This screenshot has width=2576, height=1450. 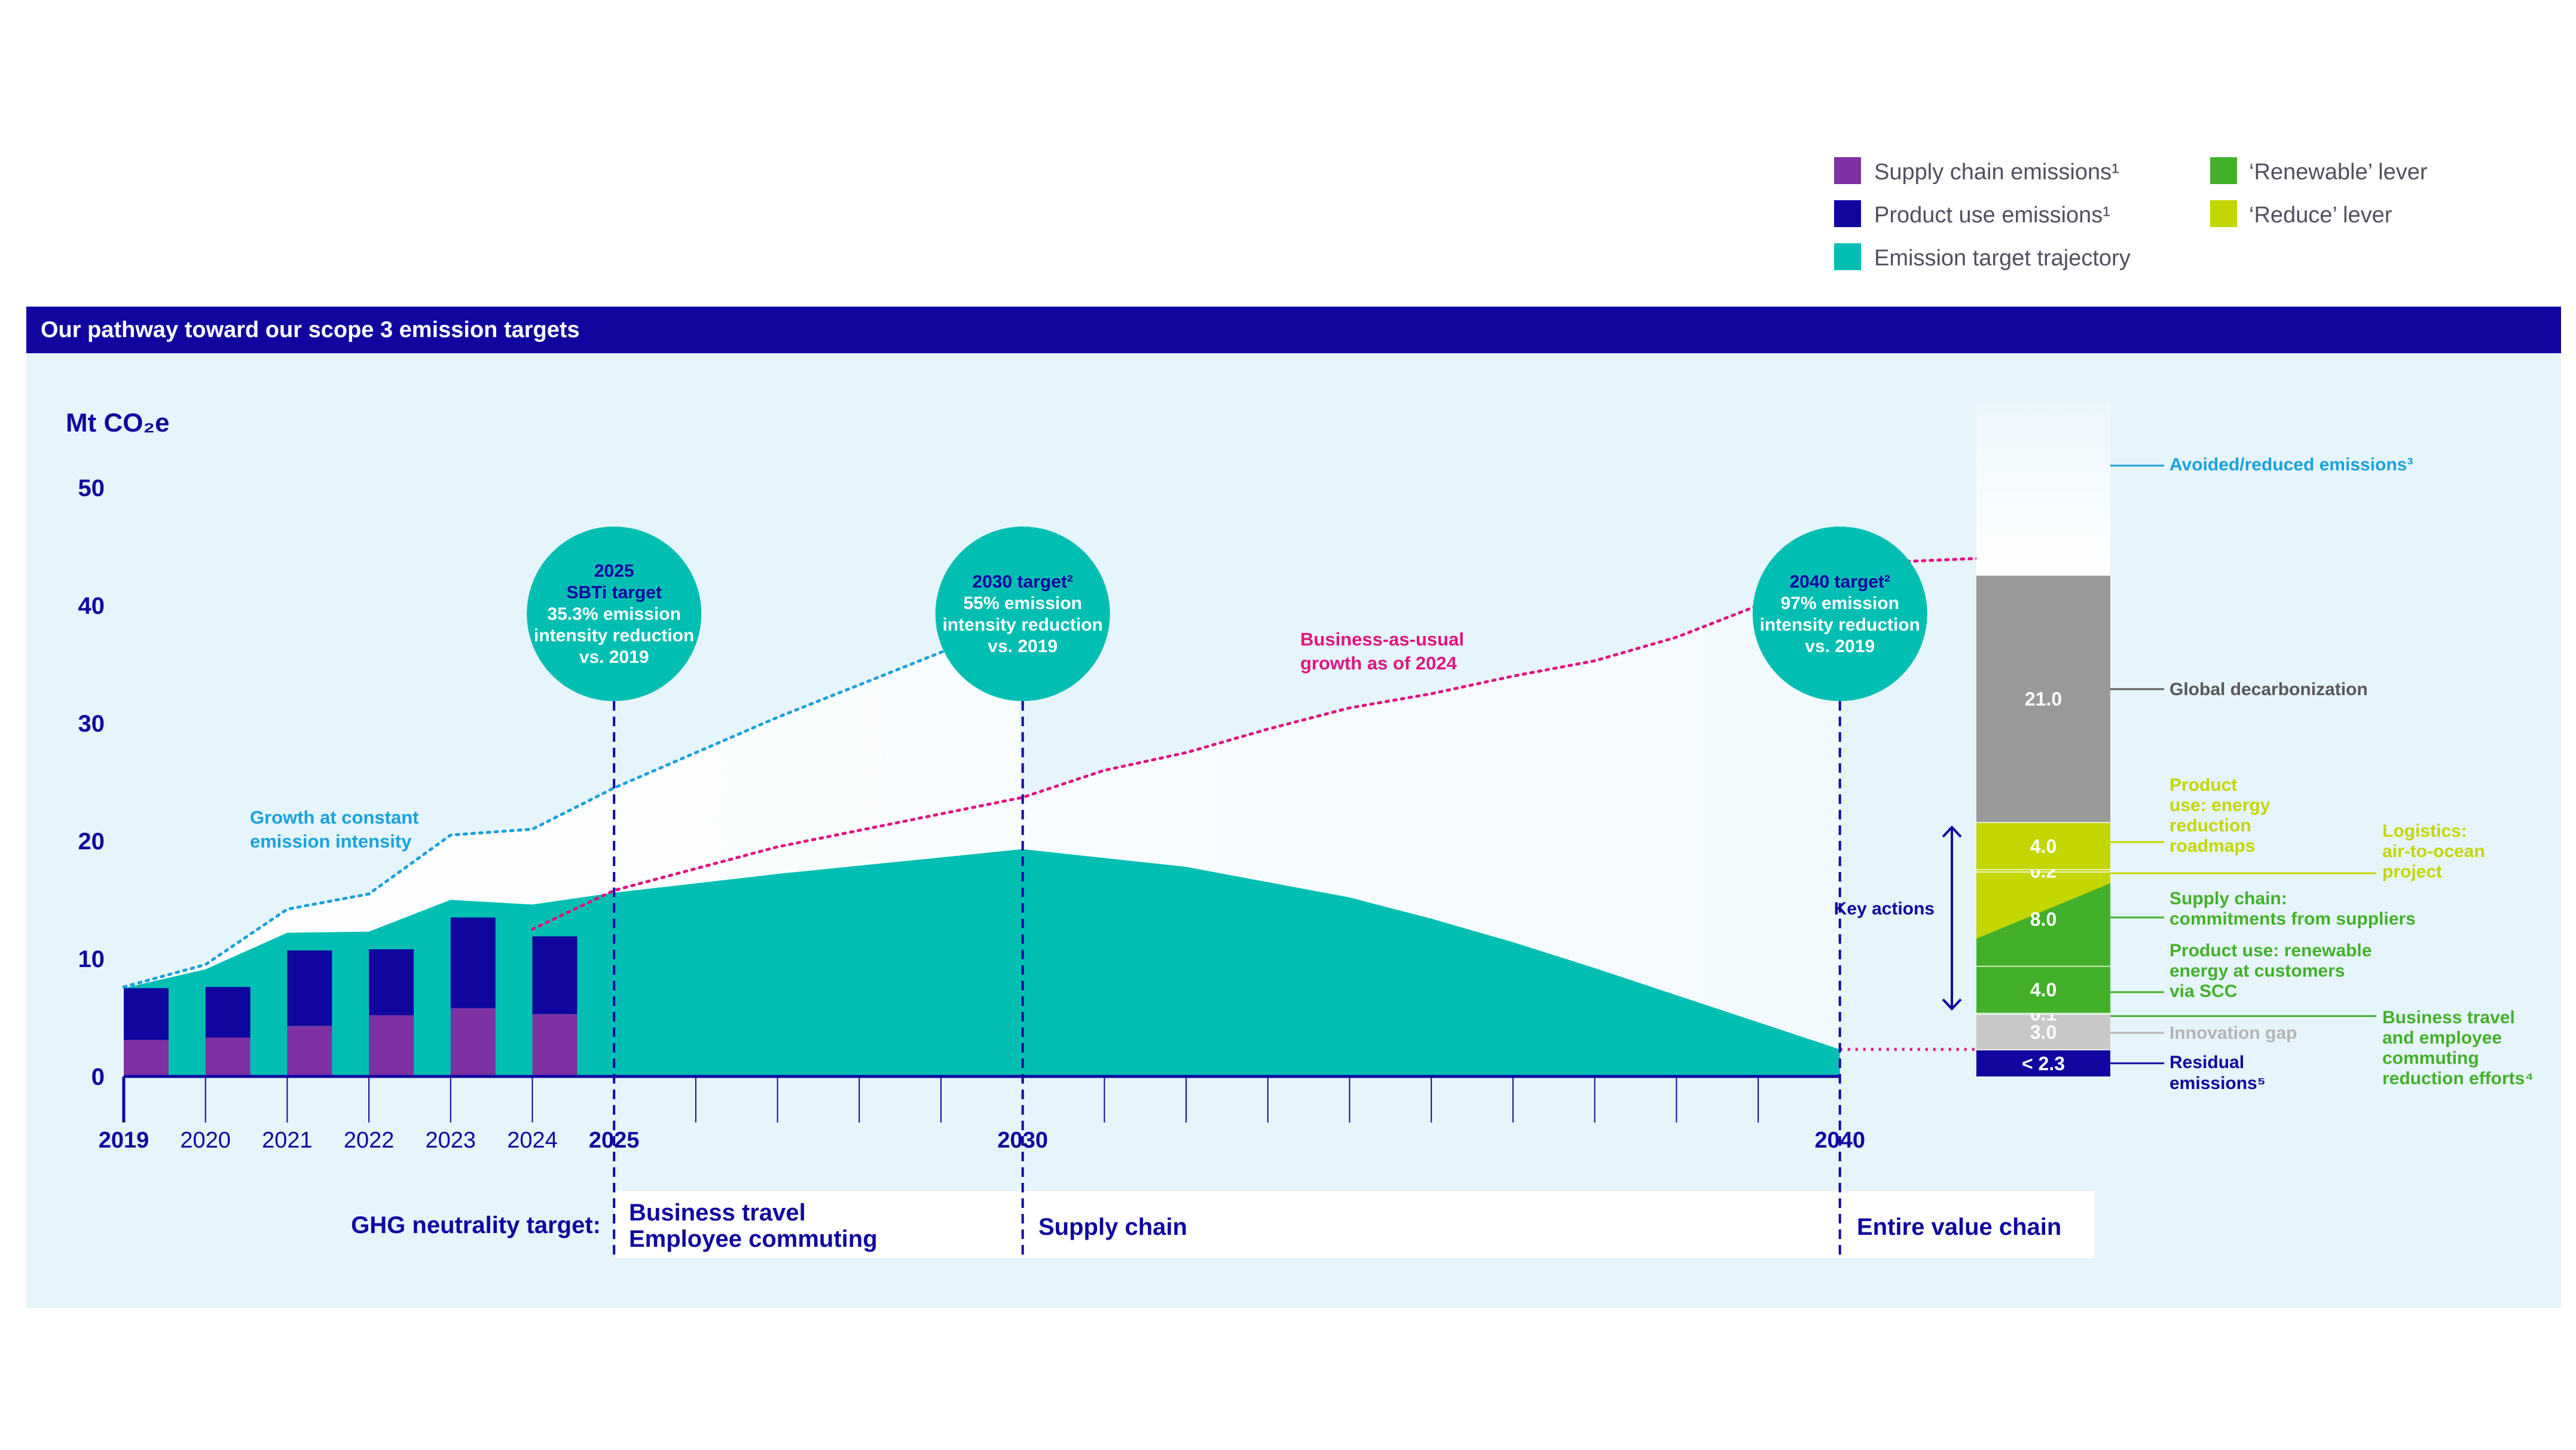 I want to click on target-text-2025-2: 35.3% emission, so click(x=613, y=614).